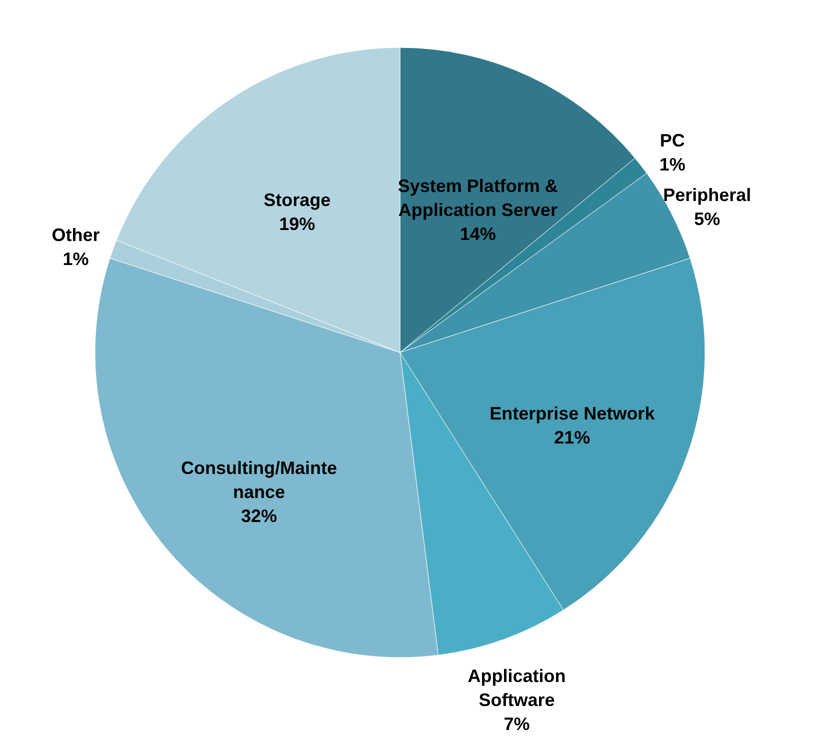 The width and height of the screenshot is (825, 747). Describe the element at coordinates (707, 195) in the screenshot. I see `slice-label: Peripheral` at that location.